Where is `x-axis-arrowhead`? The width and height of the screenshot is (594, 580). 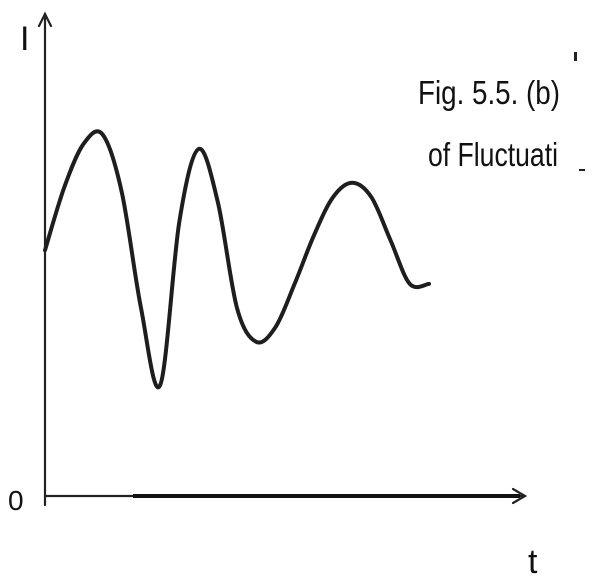
x-axis-arrowhead is located at coordinates (519, 496).